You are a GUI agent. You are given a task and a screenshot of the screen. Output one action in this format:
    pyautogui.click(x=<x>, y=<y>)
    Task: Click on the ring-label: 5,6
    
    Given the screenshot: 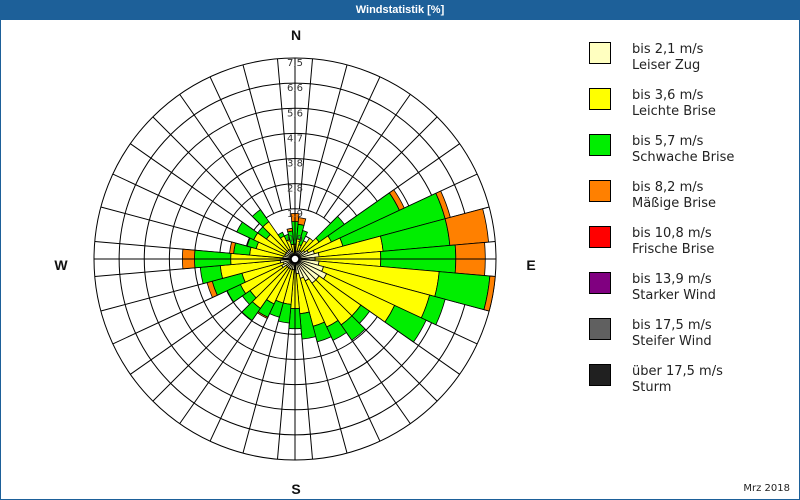 What is the action you would take?
    pyautogui.click(x=295, y=113)
    